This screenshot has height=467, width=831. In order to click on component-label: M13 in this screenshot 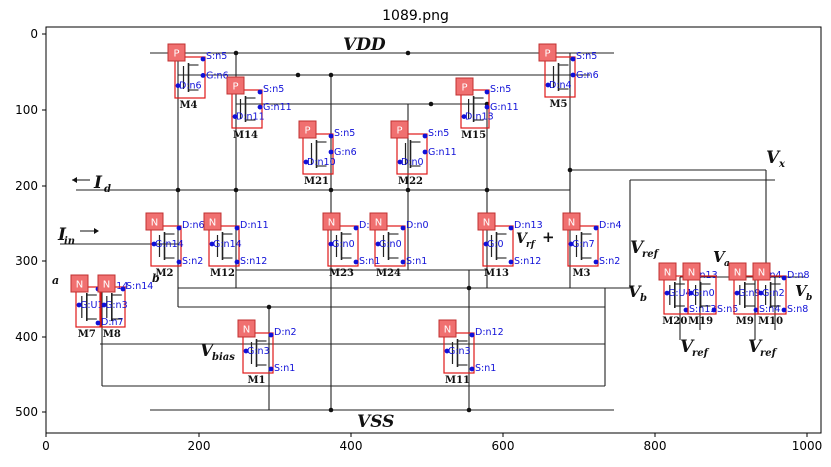, I will do `click(496, 273)`.